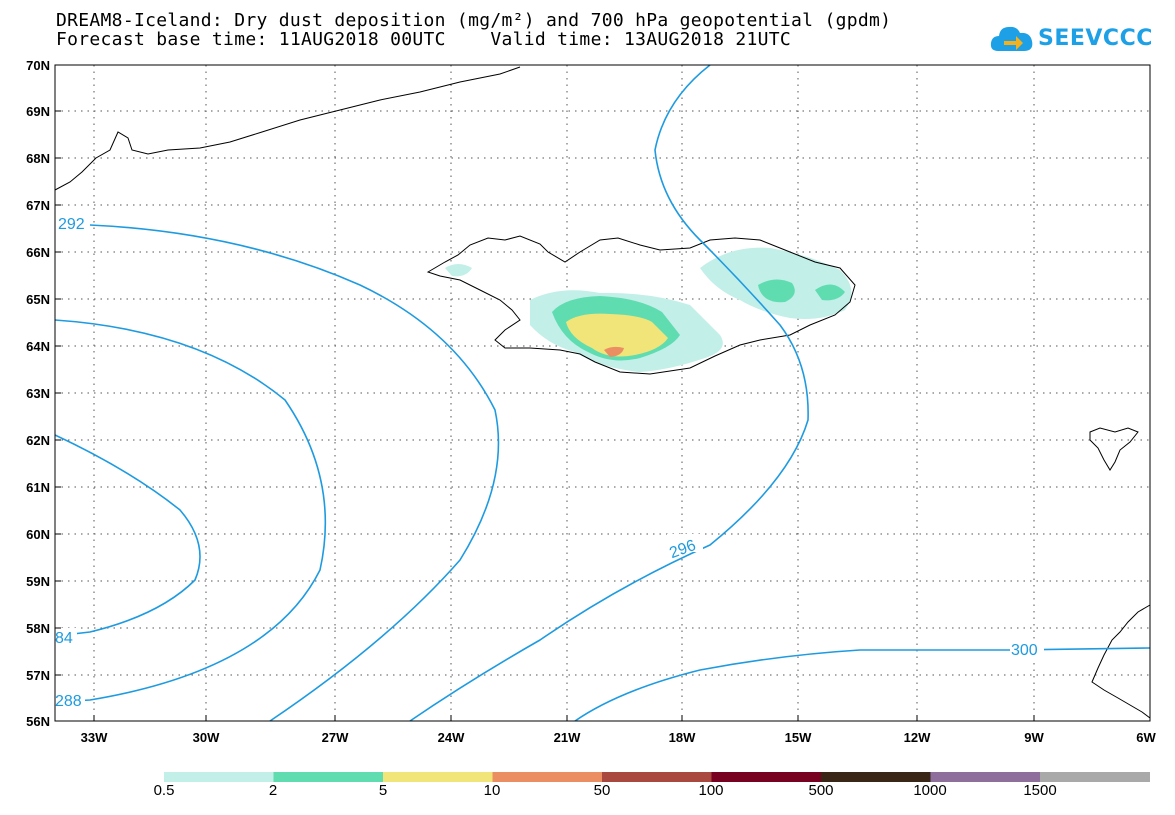 Image resolution: width=1175 pixels, height=815 pixels. Describe the element at coordinates (1095, 38) in the screenshot. I see `logo-text: SEEVCCC` at that location.